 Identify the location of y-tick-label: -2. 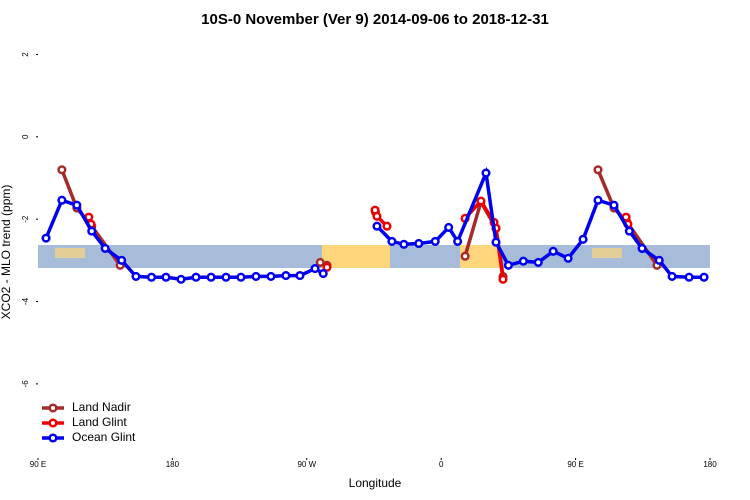
(25, 219).